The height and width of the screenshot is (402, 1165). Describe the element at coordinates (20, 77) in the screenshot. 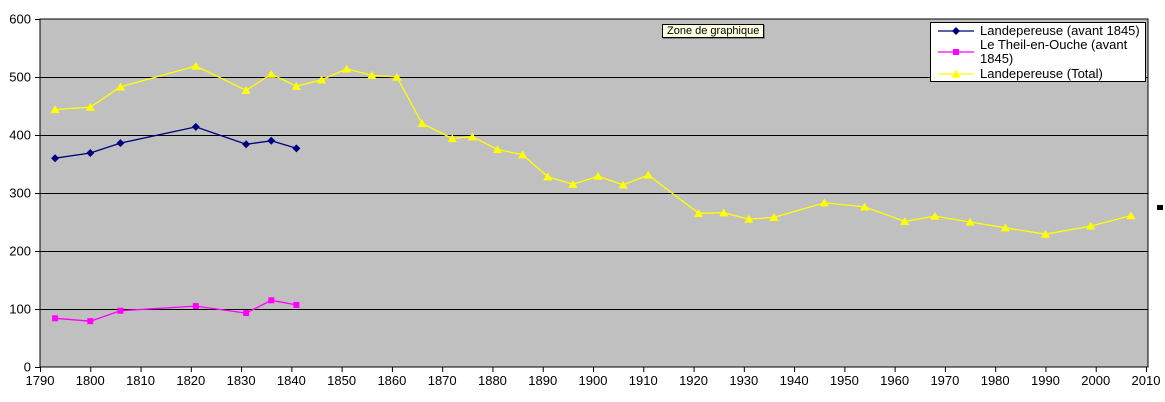

I see `svg-text: 500` at that location.